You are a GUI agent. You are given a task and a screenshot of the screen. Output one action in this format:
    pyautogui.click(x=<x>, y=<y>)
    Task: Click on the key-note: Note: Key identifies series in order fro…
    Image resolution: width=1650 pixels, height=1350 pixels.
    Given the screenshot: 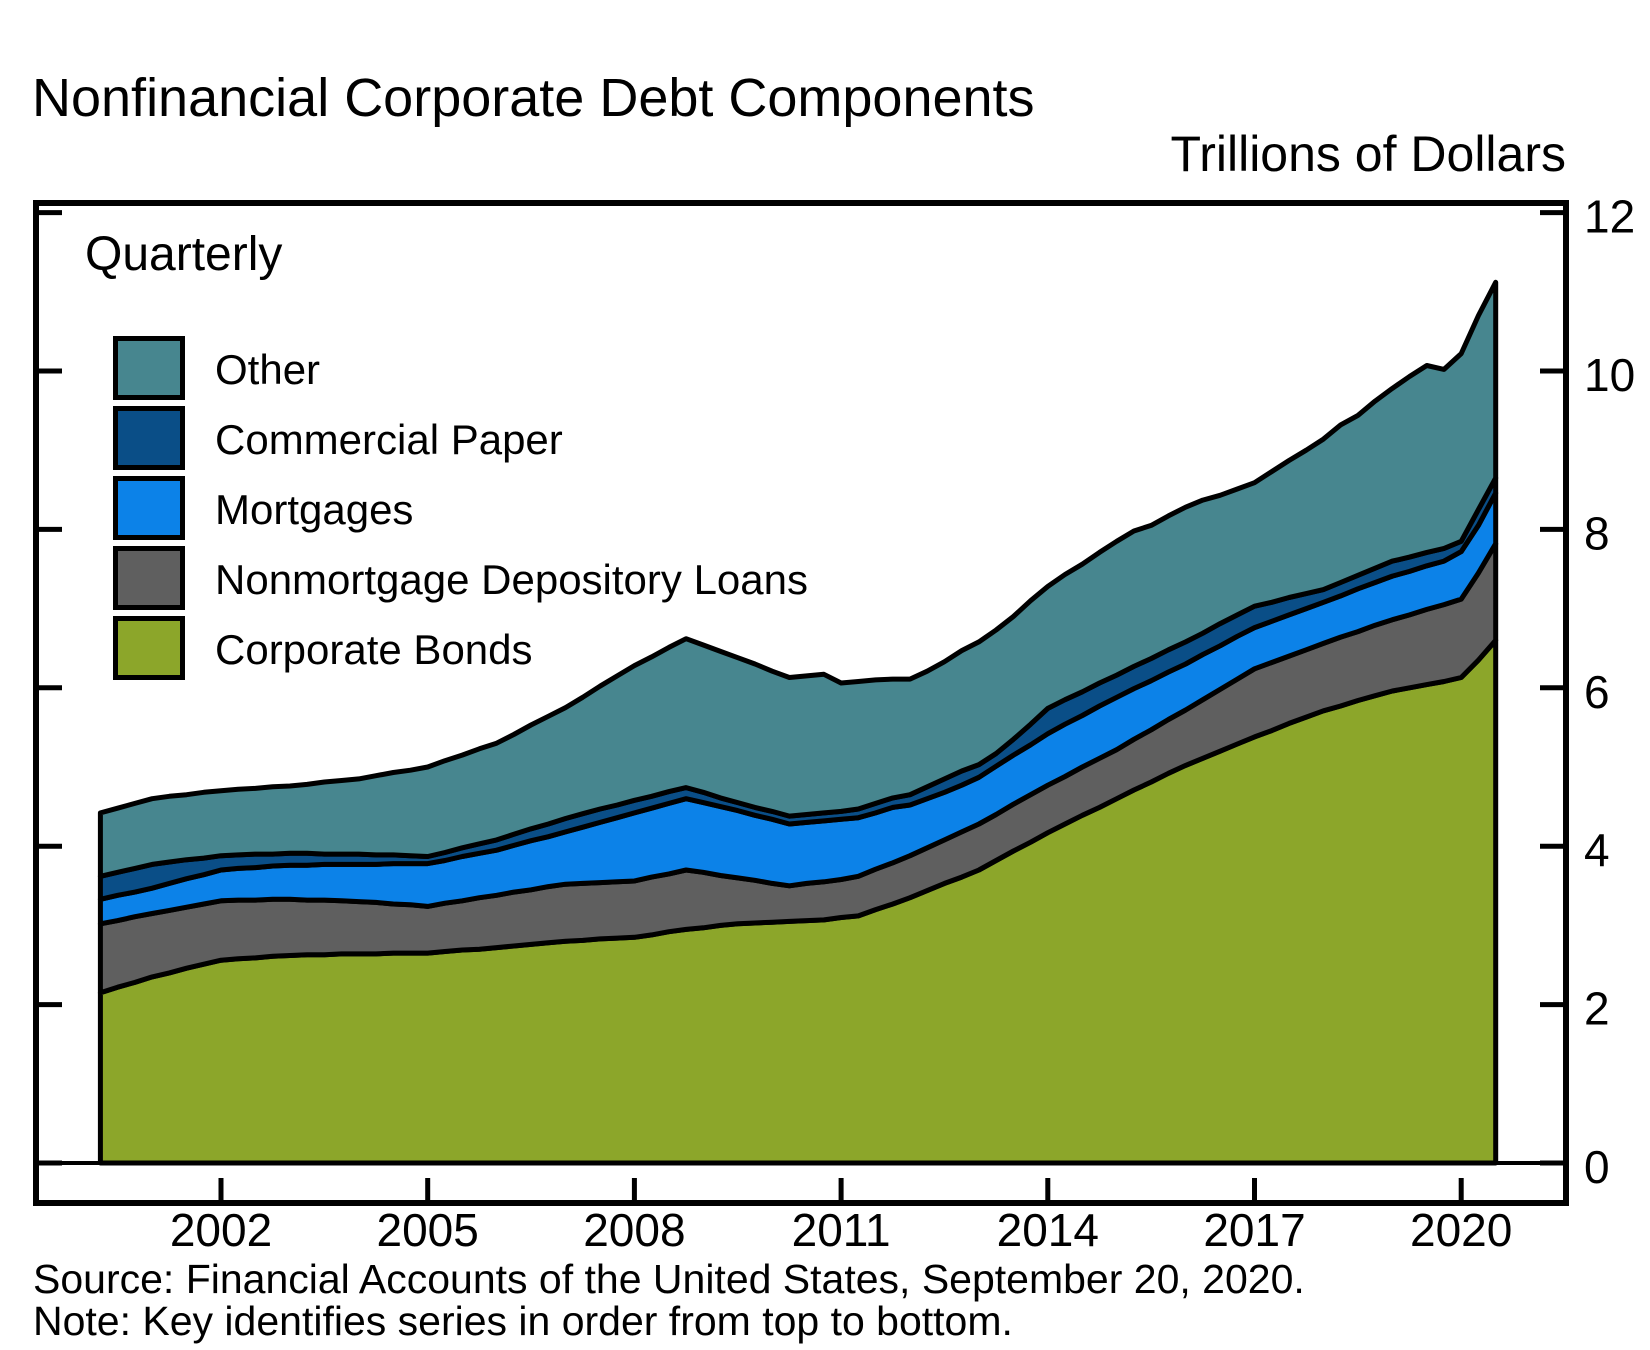 What is the action you would take?
    pyautogui.click(x=523, y=1321)
    